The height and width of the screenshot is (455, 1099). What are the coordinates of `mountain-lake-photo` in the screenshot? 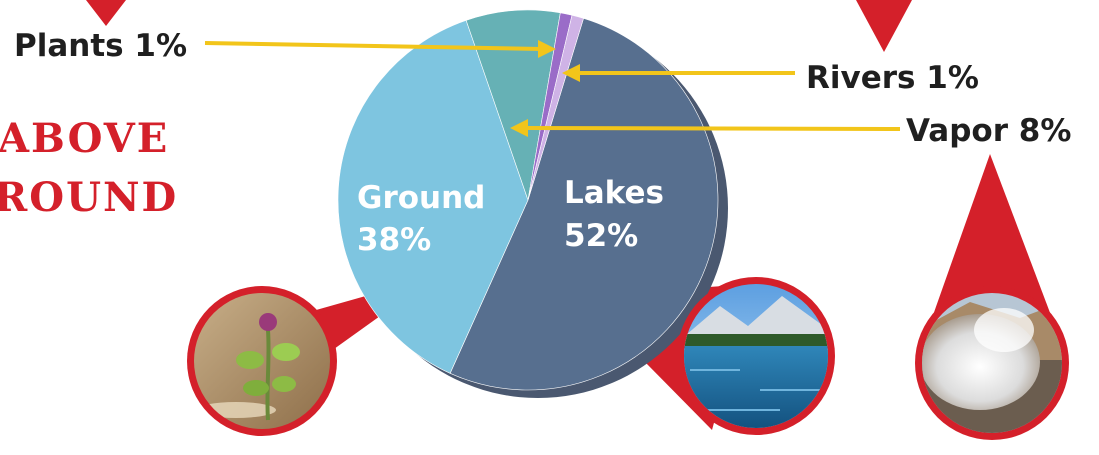 It's located at (756, 356).